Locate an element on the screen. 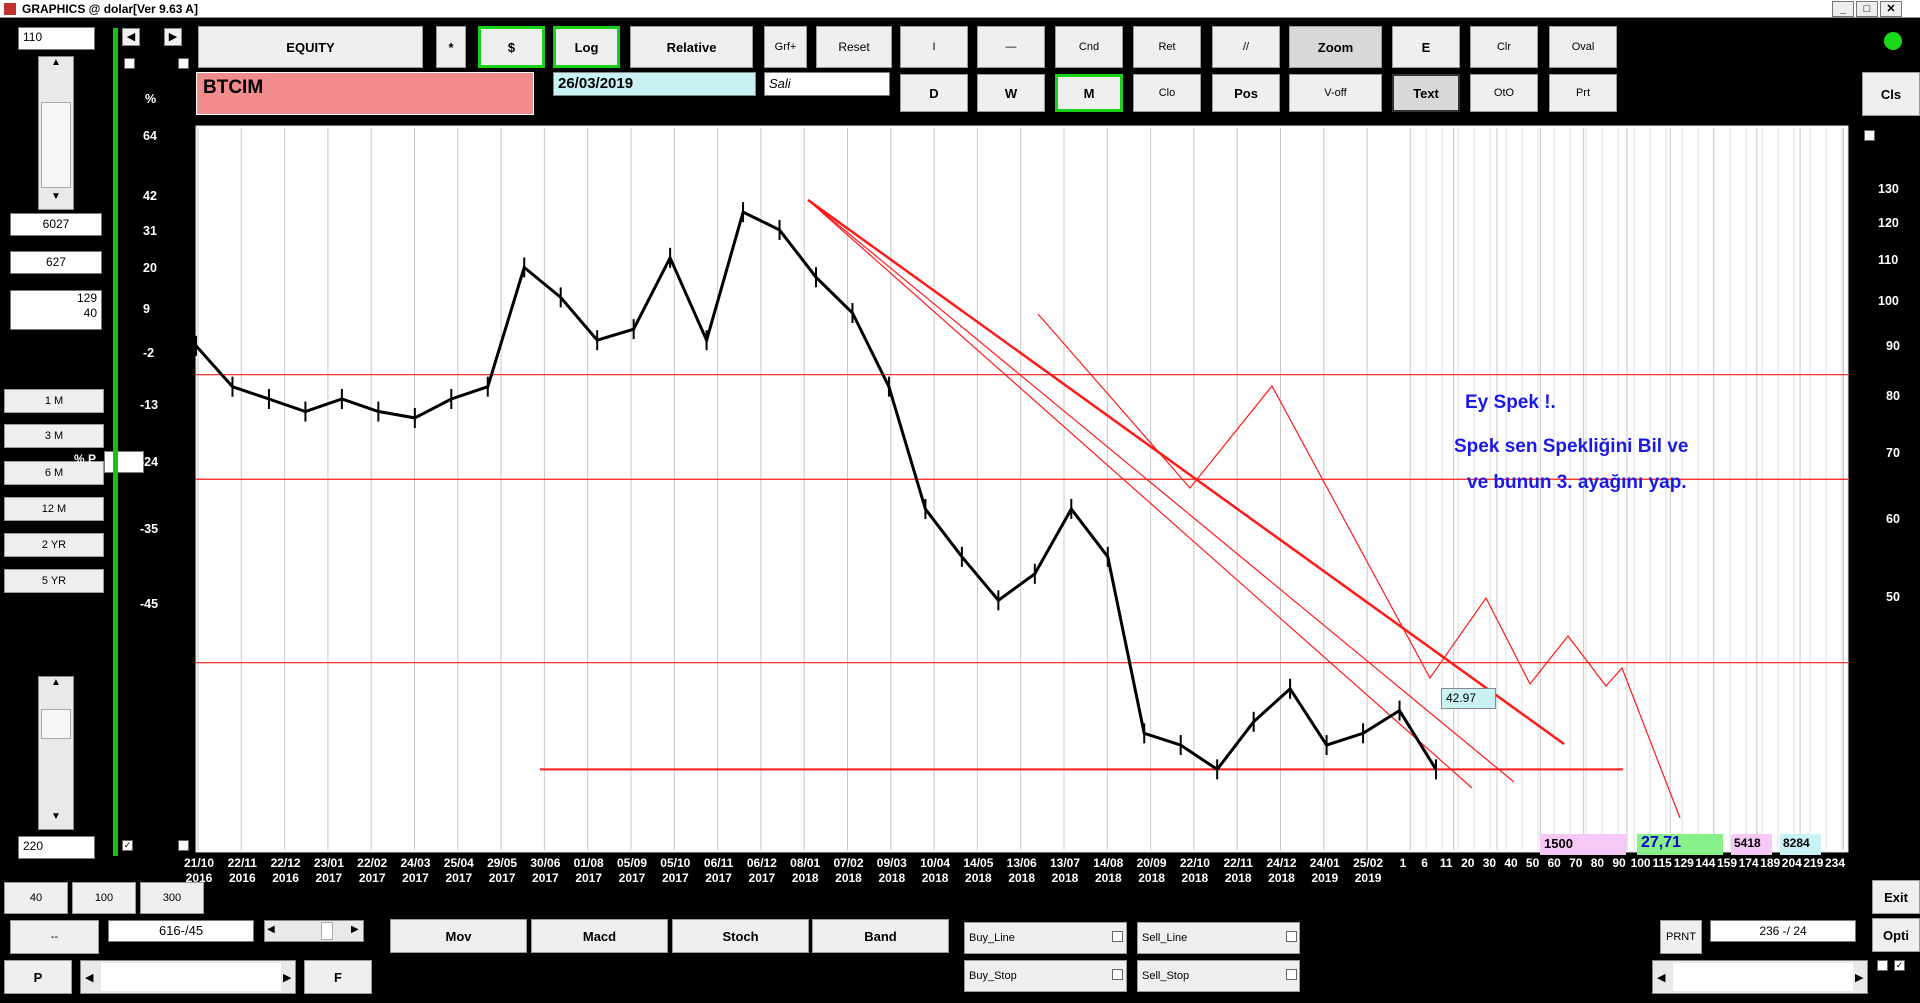  arrow-right-icon: ▶ is located at coordinates (173, 37).